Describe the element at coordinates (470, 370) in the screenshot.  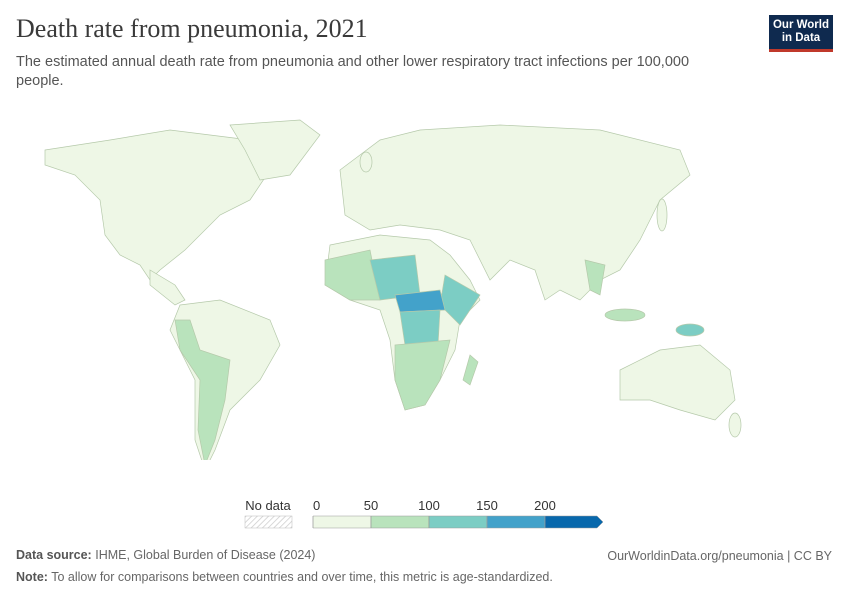
I see `madagascar` at that location.